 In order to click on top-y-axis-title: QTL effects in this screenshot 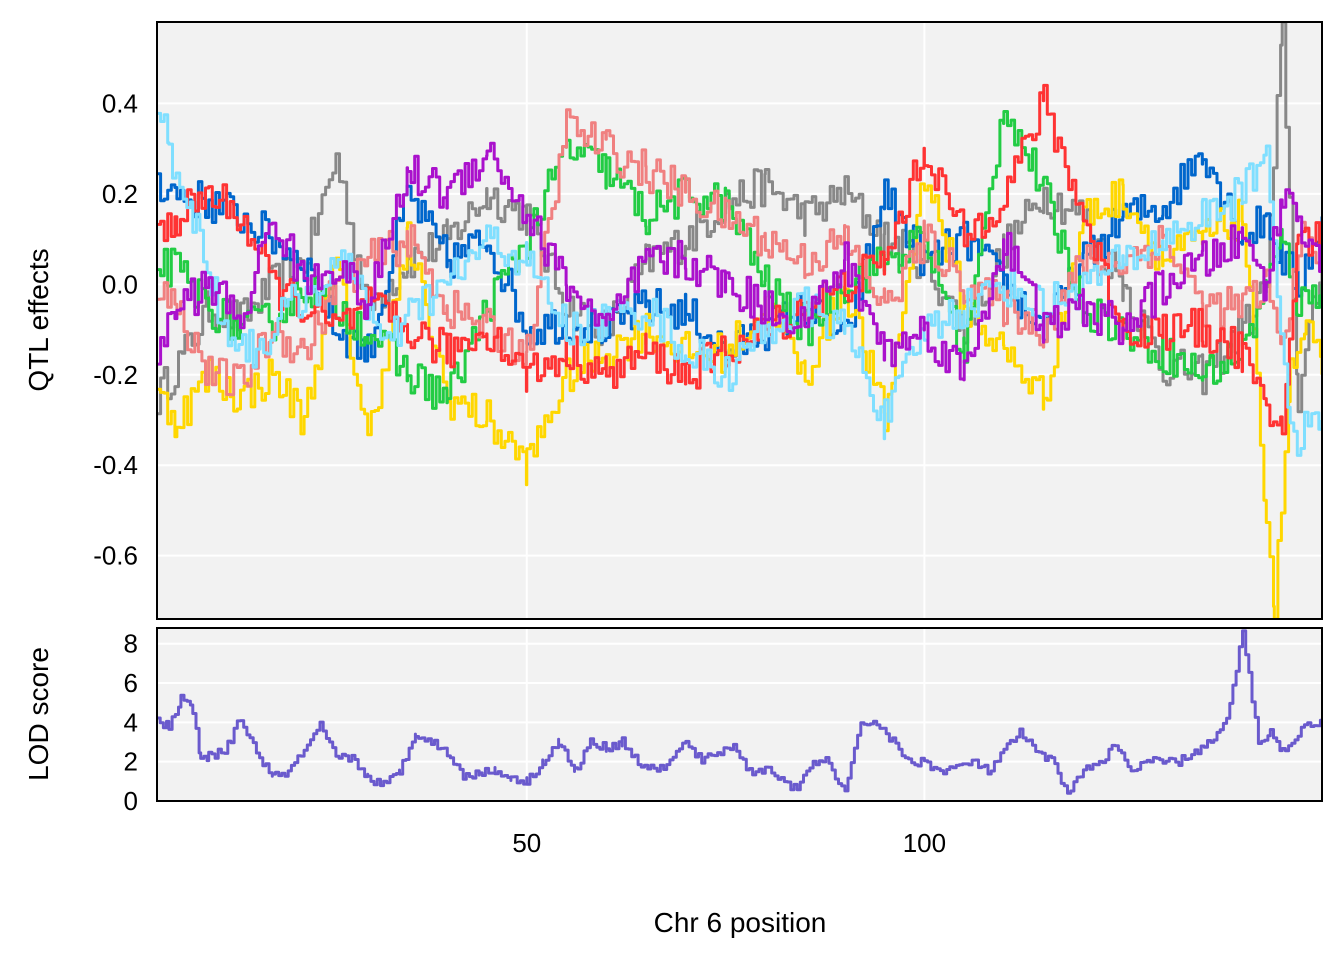, I will do `click(38, 319)`.